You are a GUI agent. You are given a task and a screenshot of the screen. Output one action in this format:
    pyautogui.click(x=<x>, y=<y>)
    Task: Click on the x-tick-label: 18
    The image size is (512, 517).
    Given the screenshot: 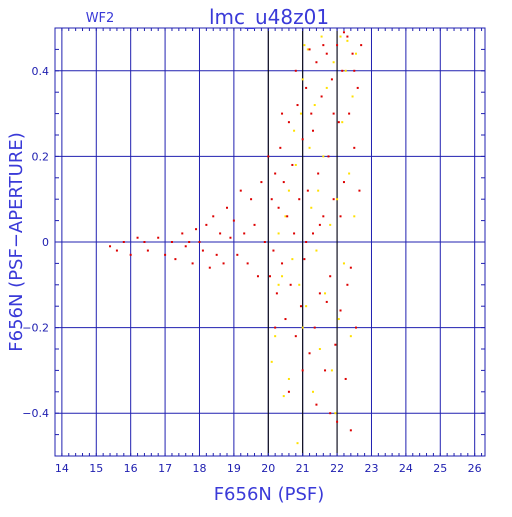 What is the action you would take?
    pyautogui.click(x=199, y=468)
    